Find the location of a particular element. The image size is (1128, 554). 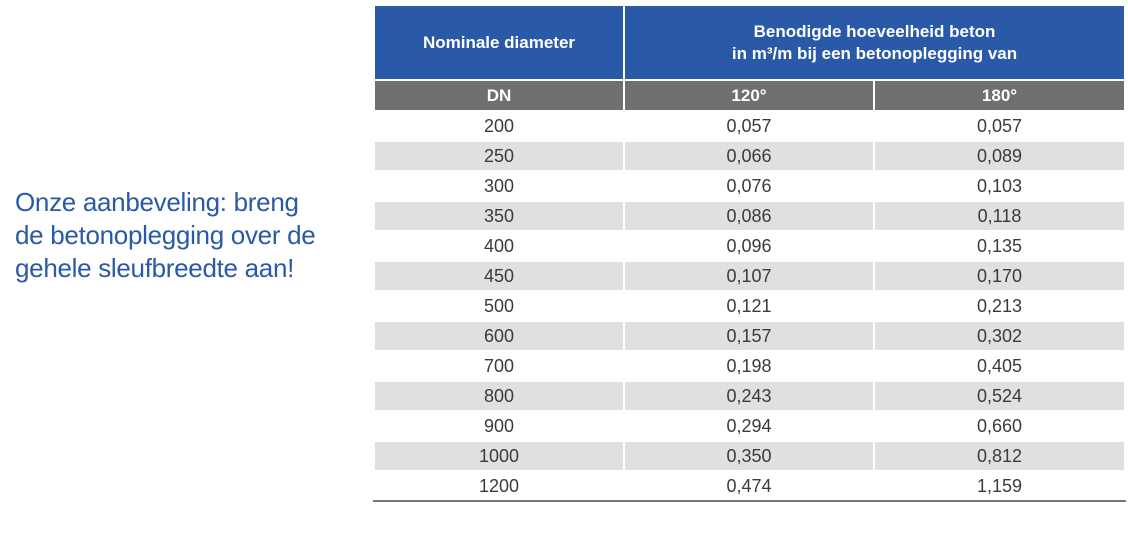

header-concrete-quantity-line1: Benodigde hoeveelheid beton is located at coordinates (874, 31).